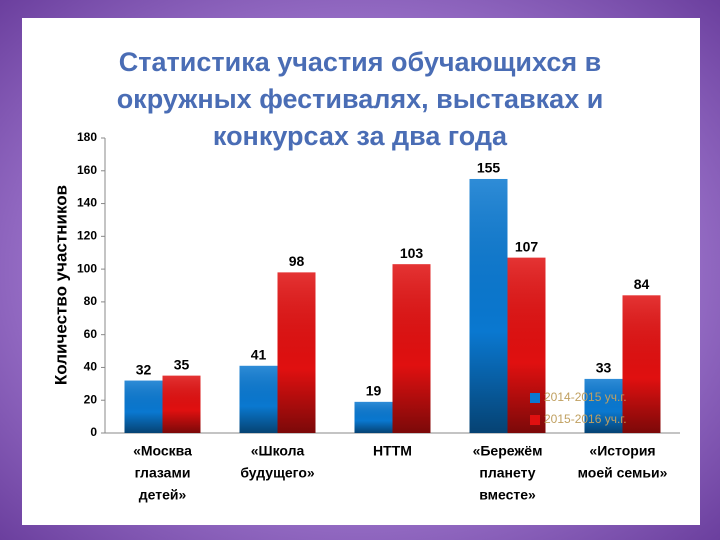 This screenshot has width=720, height=540. What do you see at coordinates (527, 246) in the screenshot?
I see `value-label: 107` at bounding box center [527, 246].